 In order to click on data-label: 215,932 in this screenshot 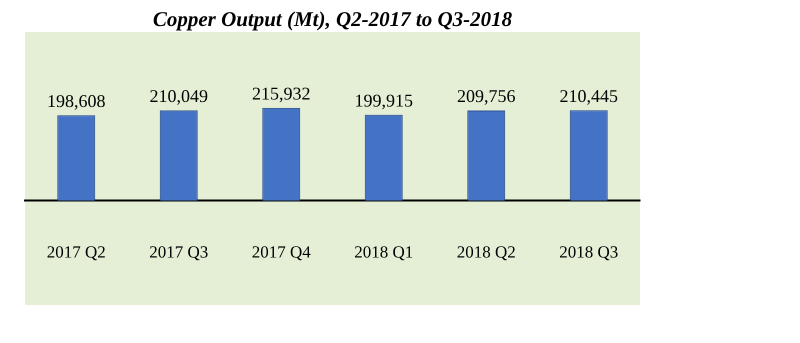, I will do `click(281, 94)`.